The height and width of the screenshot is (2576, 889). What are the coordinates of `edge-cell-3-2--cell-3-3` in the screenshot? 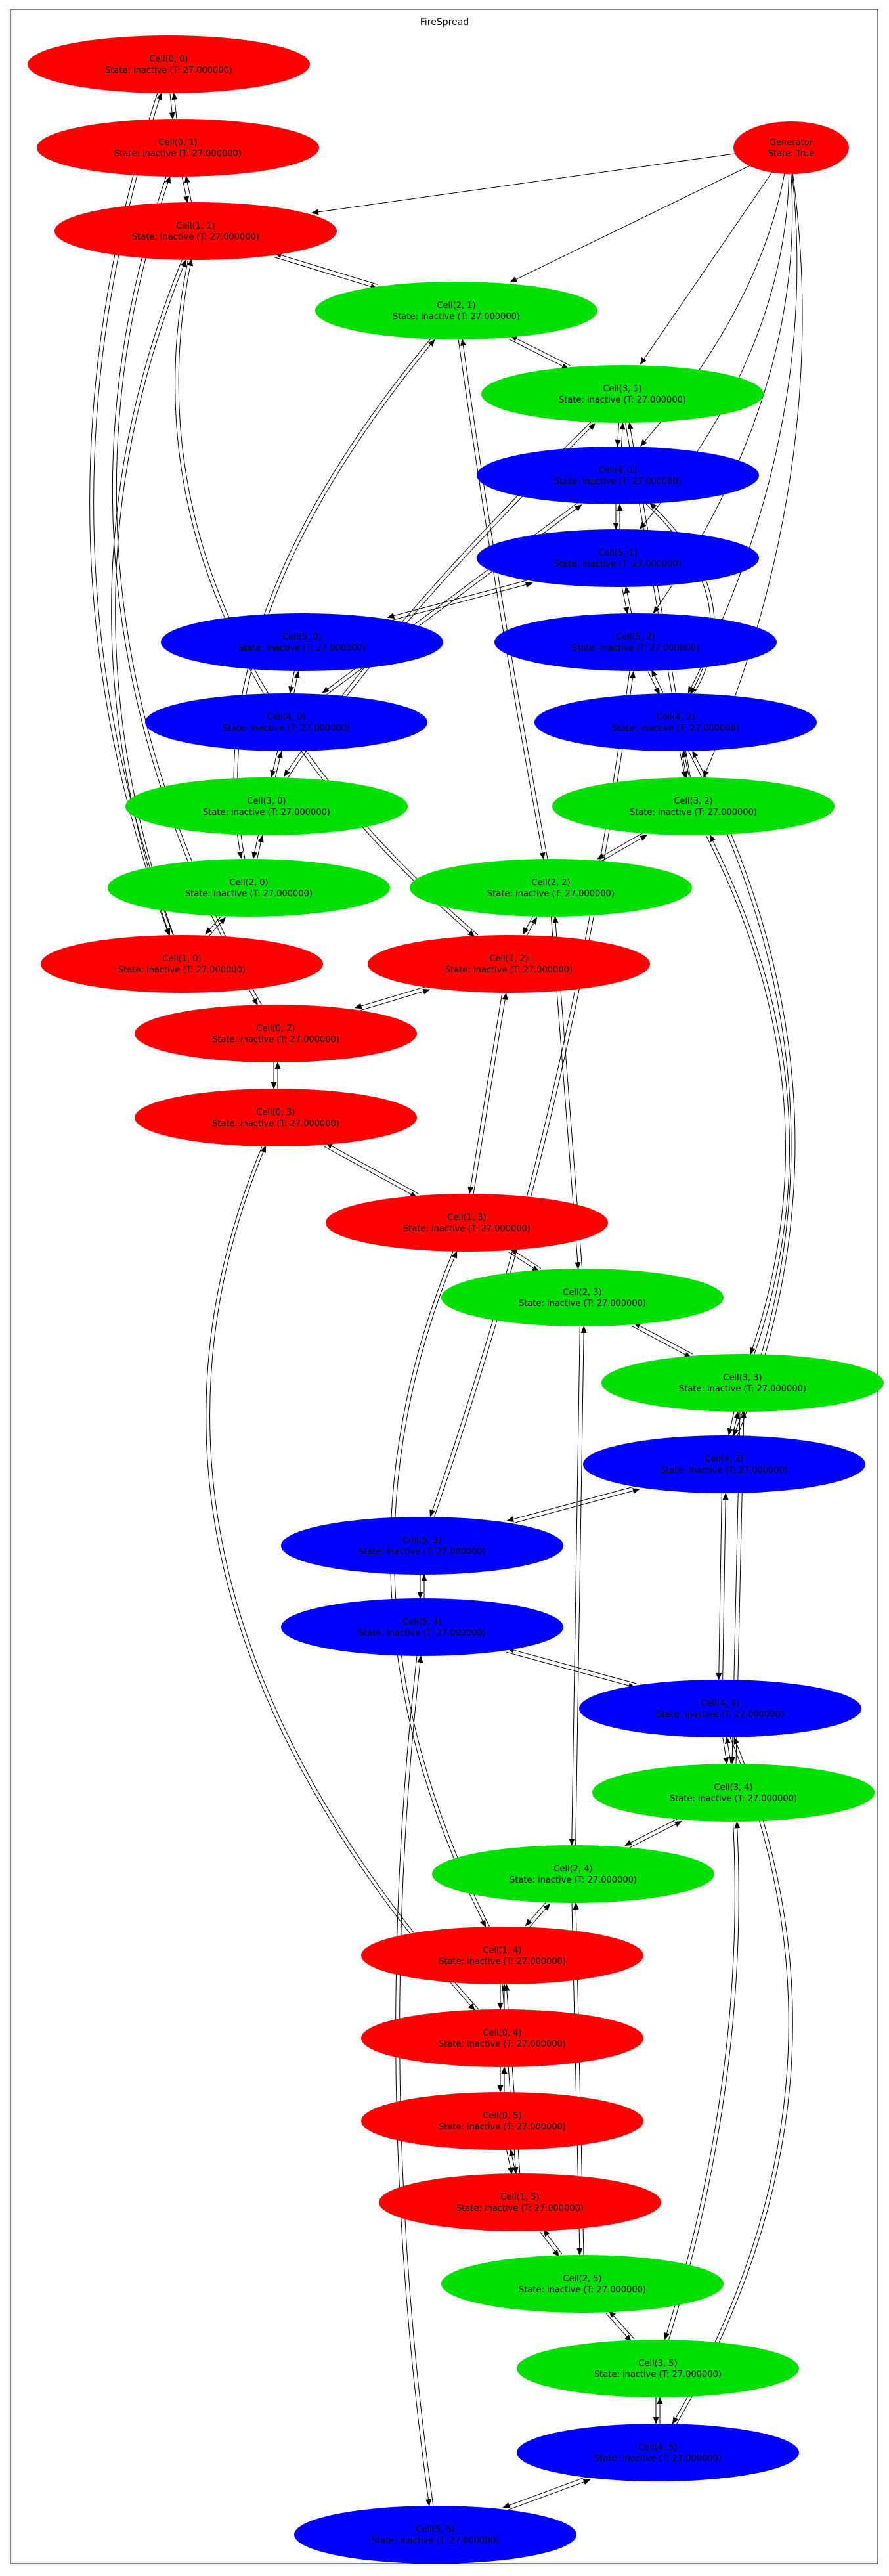 It's located at (745, 1095).